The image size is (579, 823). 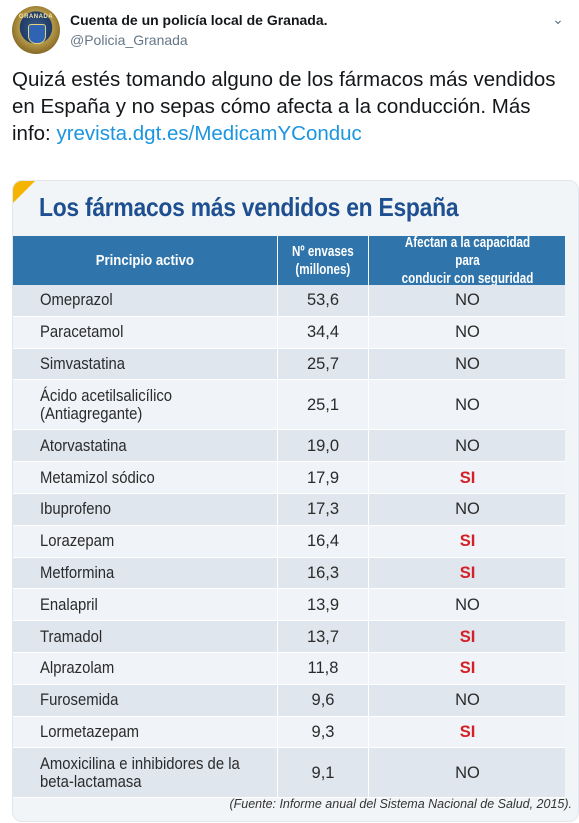 What do you see at coordinates (140, 763) in the screenshot?
I see `drug-name-line: Amoxicilina e inhibidores de la` at bounding box center [140, 763].